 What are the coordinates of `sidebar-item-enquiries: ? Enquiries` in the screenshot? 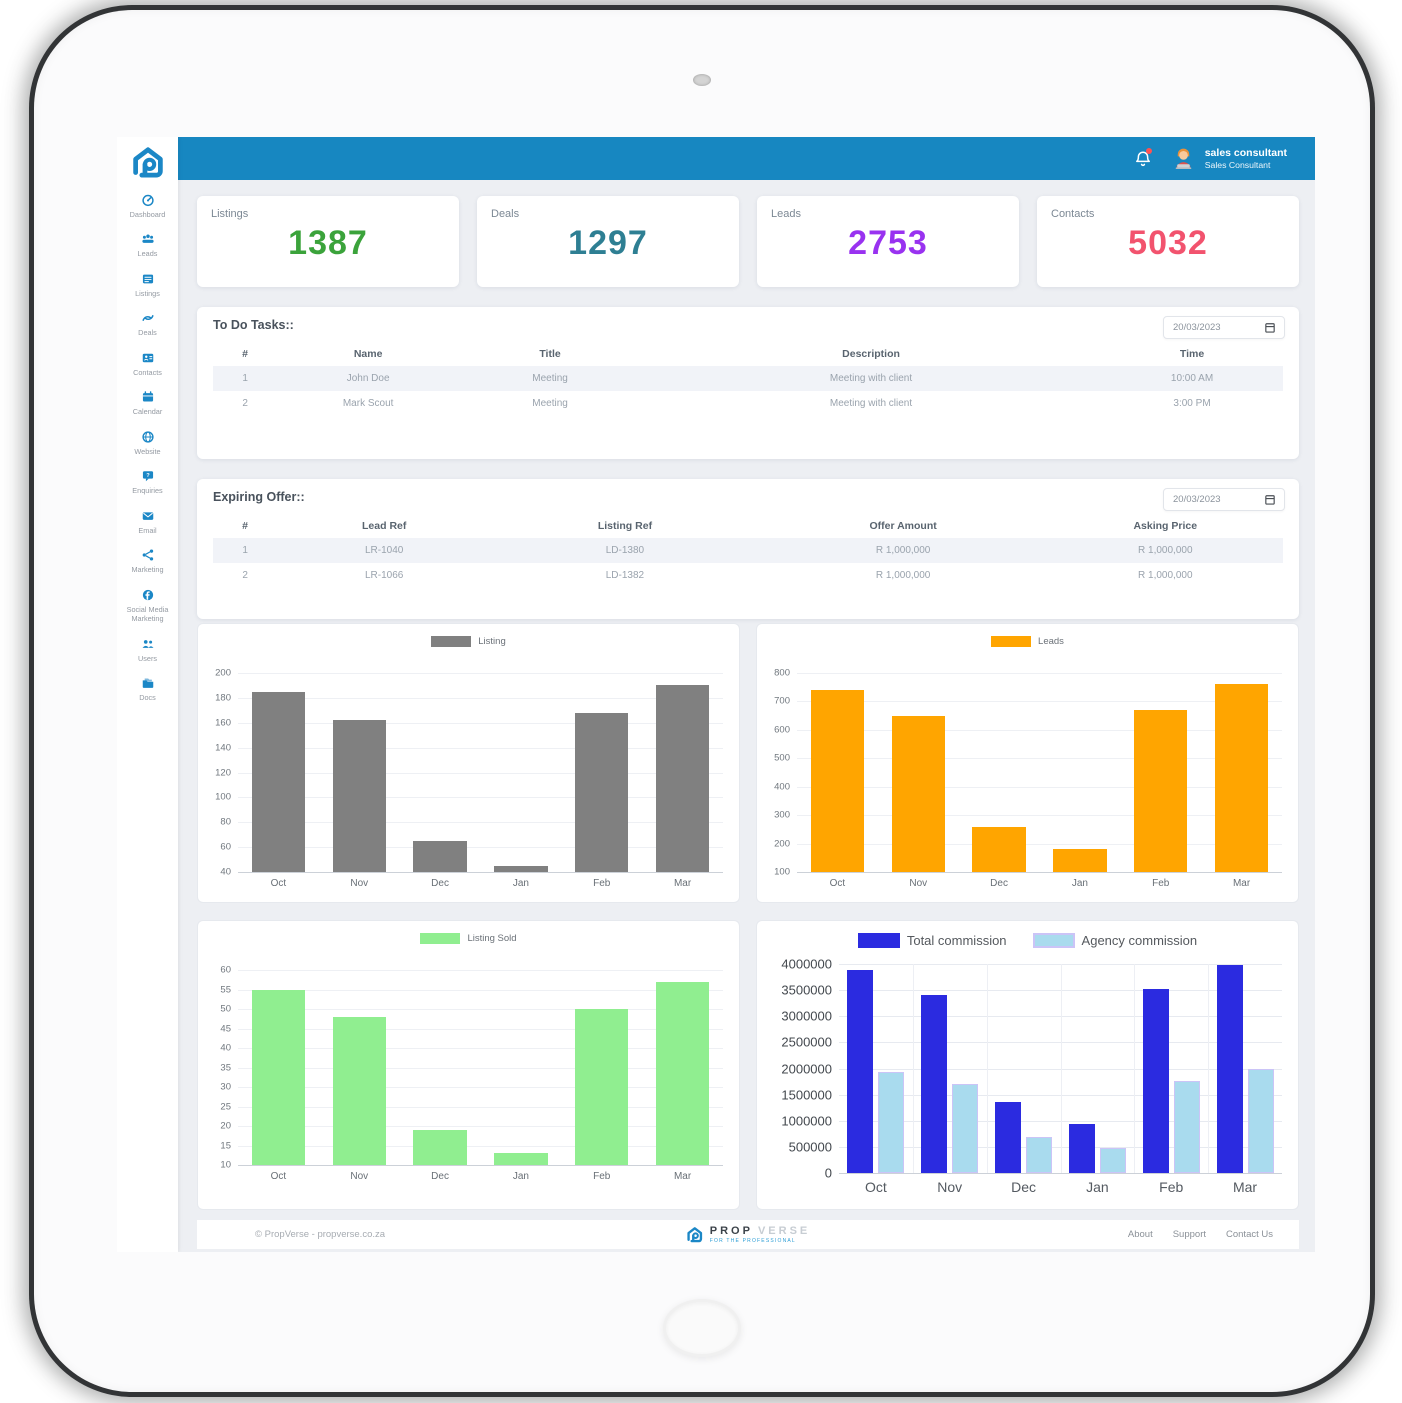 It's located at (148, 482).